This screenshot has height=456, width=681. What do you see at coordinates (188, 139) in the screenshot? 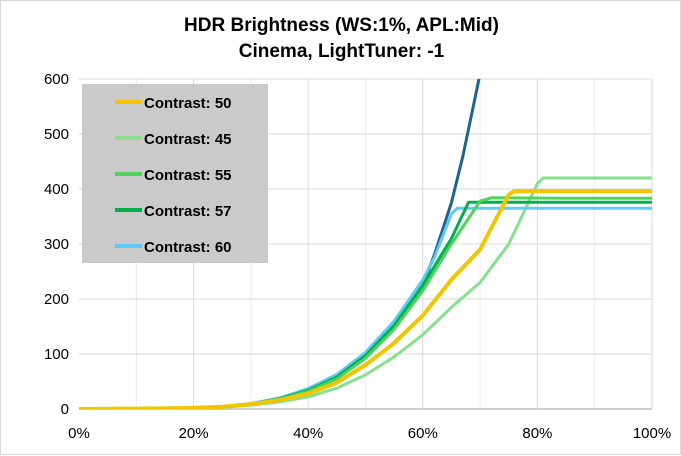
I see `legend-entry-label: Contrast: 45` at bounding box center [188, 139].